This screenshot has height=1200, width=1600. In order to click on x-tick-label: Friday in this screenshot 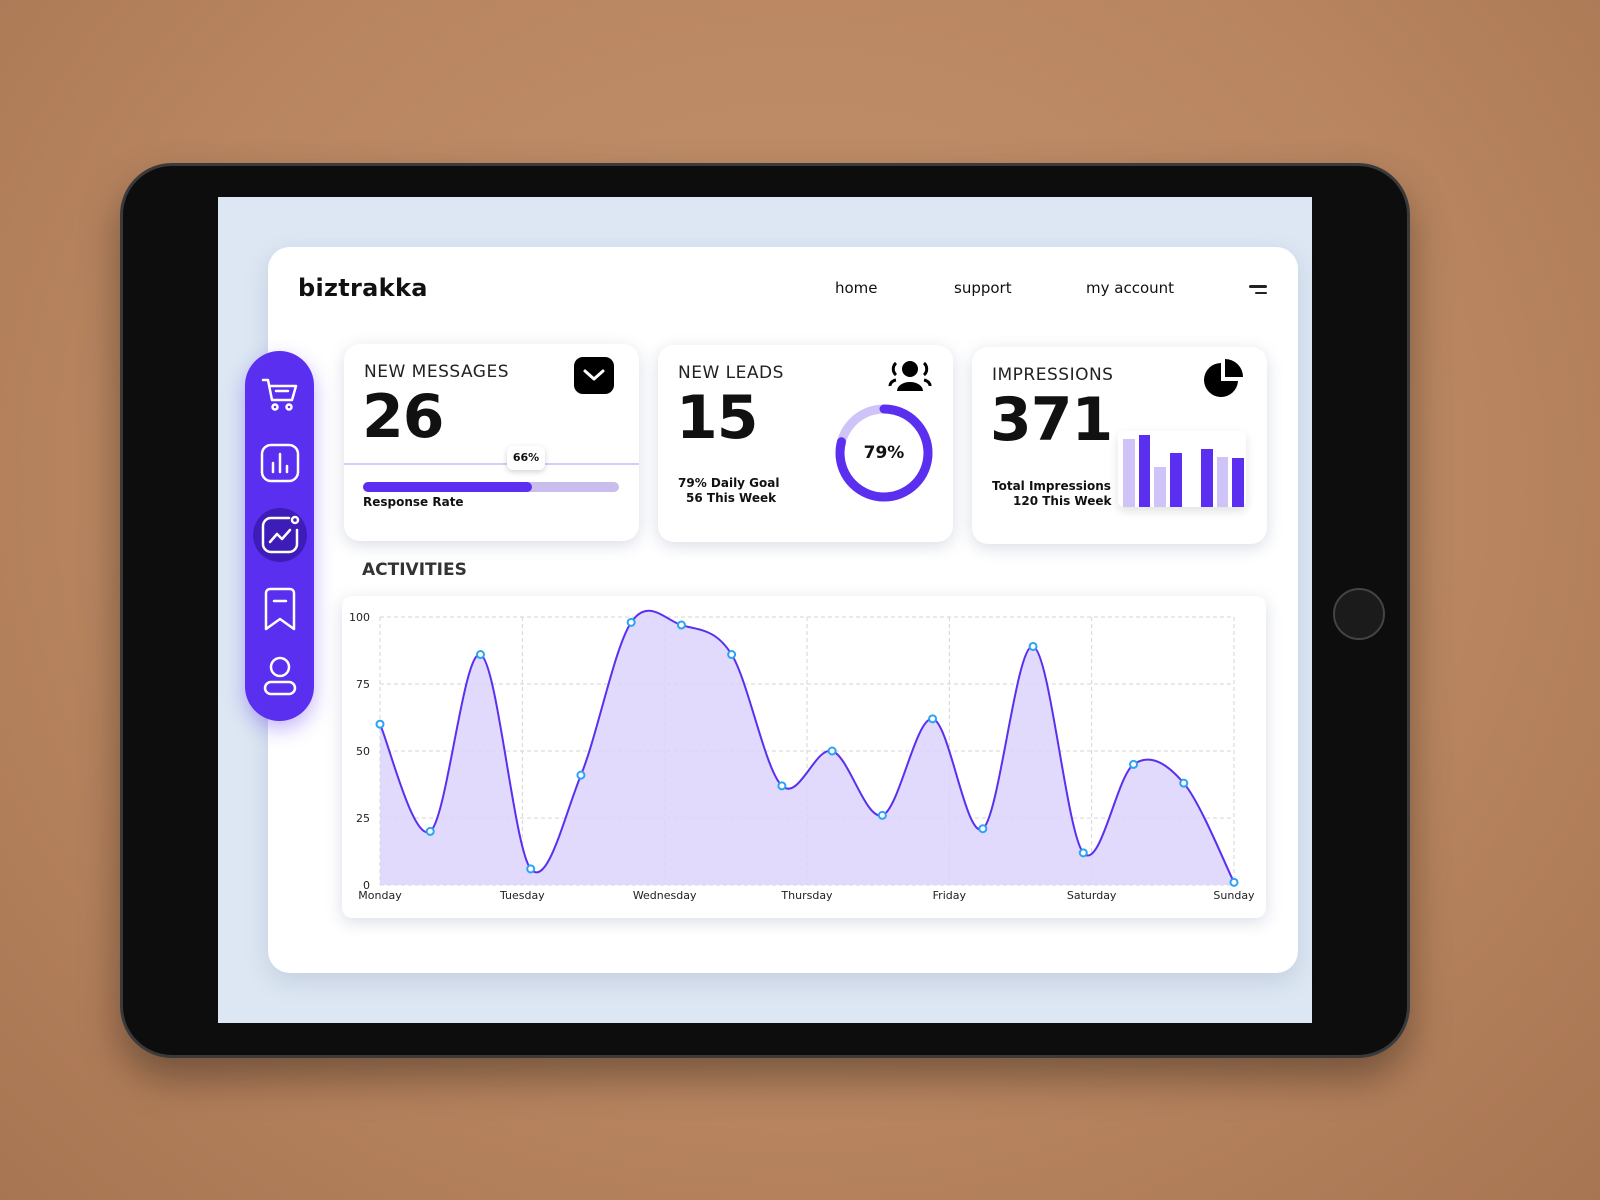, I will do `click(950, 895)`.